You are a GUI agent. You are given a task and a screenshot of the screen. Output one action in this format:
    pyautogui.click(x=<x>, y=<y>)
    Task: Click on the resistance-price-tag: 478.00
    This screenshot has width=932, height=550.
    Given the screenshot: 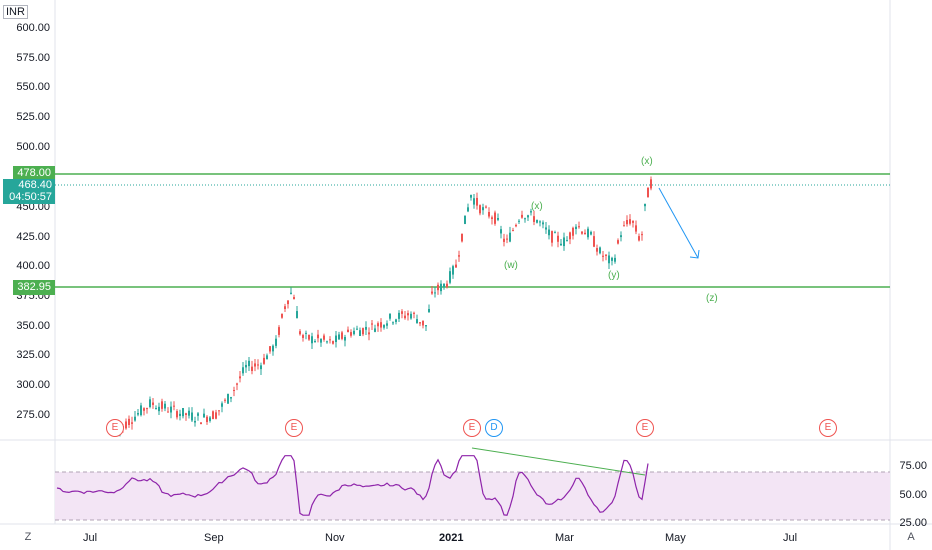 What is the action you would take?
    pyautogui.click(x=34, y=173)
    